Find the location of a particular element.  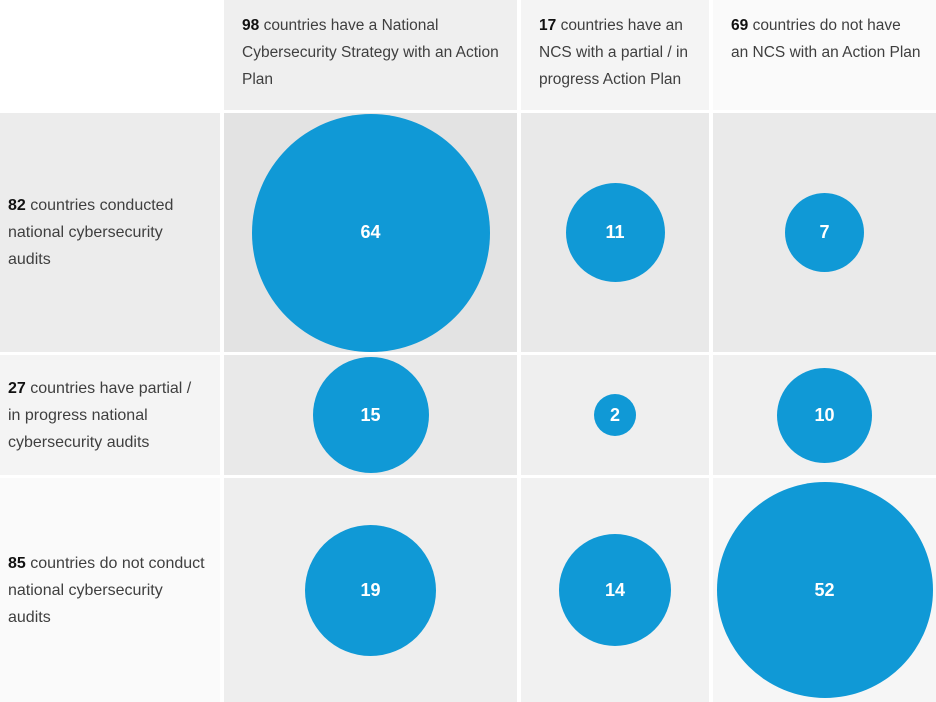

bubble-7: 7 is located at coordinates (824, 232).